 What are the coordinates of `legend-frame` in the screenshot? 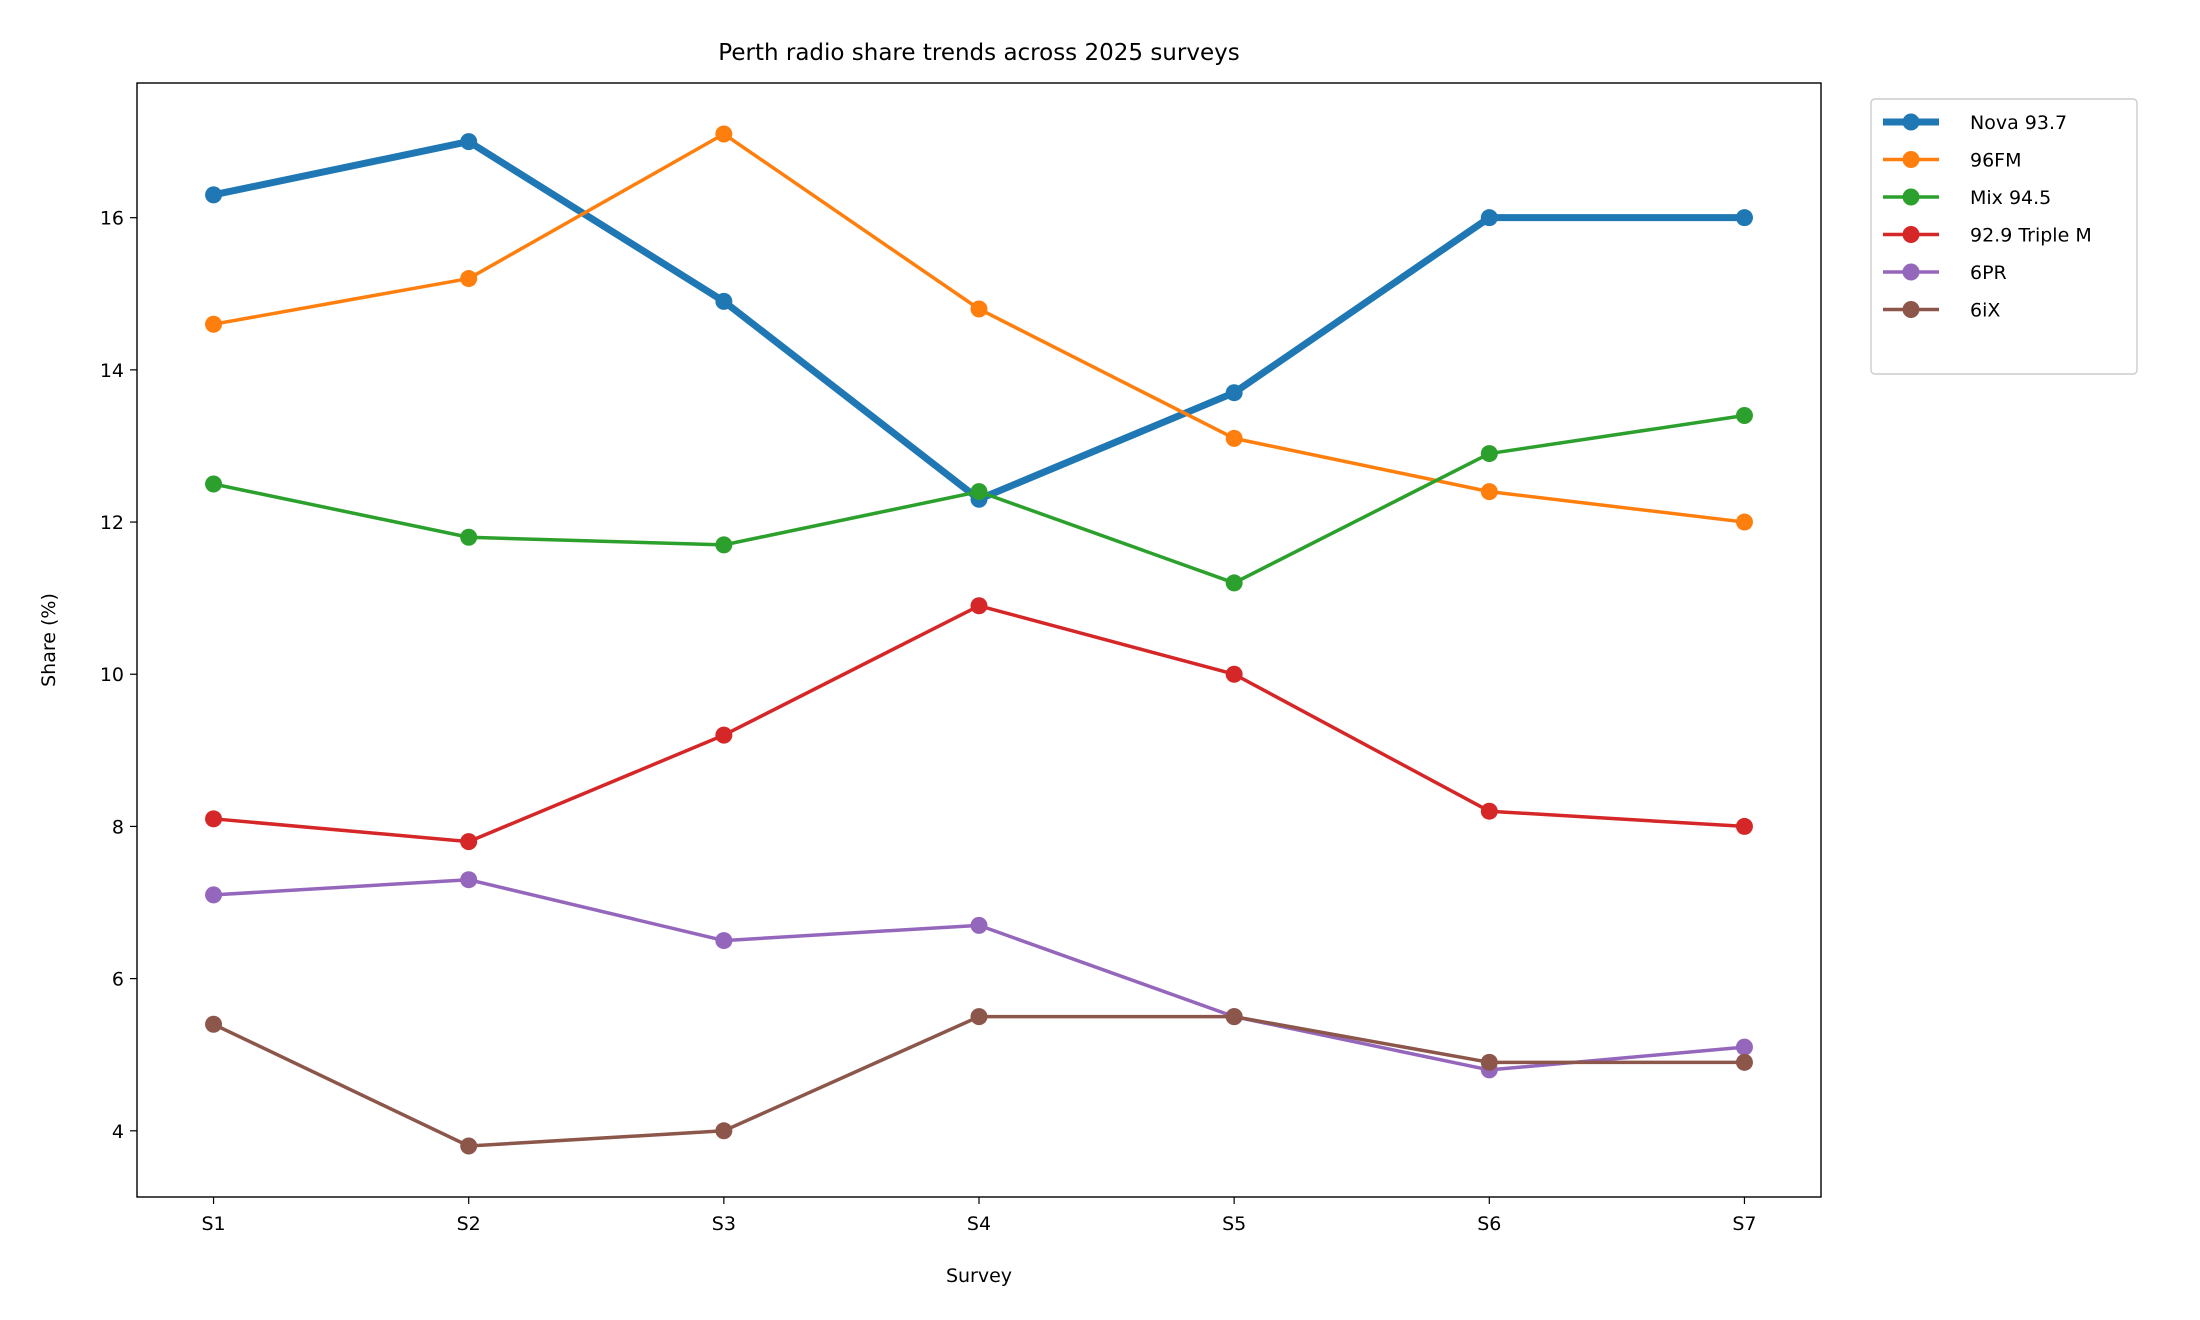 It's located at (2004, 236).